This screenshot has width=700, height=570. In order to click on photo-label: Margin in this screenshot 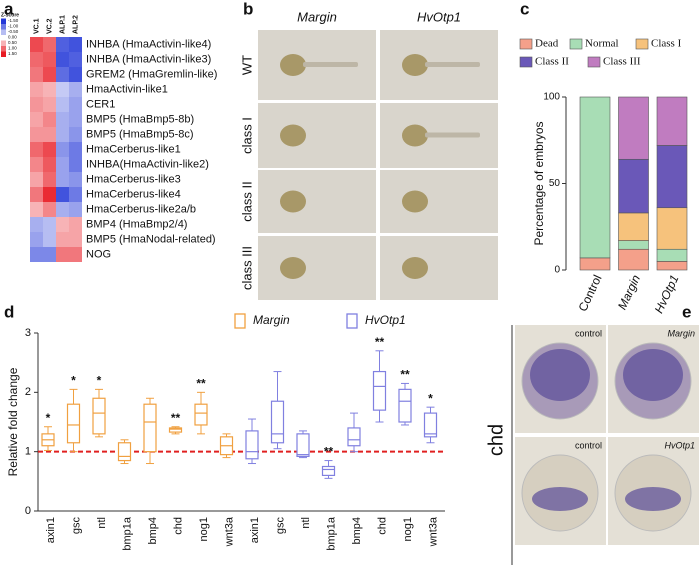, I will do `click(681, 333)`.